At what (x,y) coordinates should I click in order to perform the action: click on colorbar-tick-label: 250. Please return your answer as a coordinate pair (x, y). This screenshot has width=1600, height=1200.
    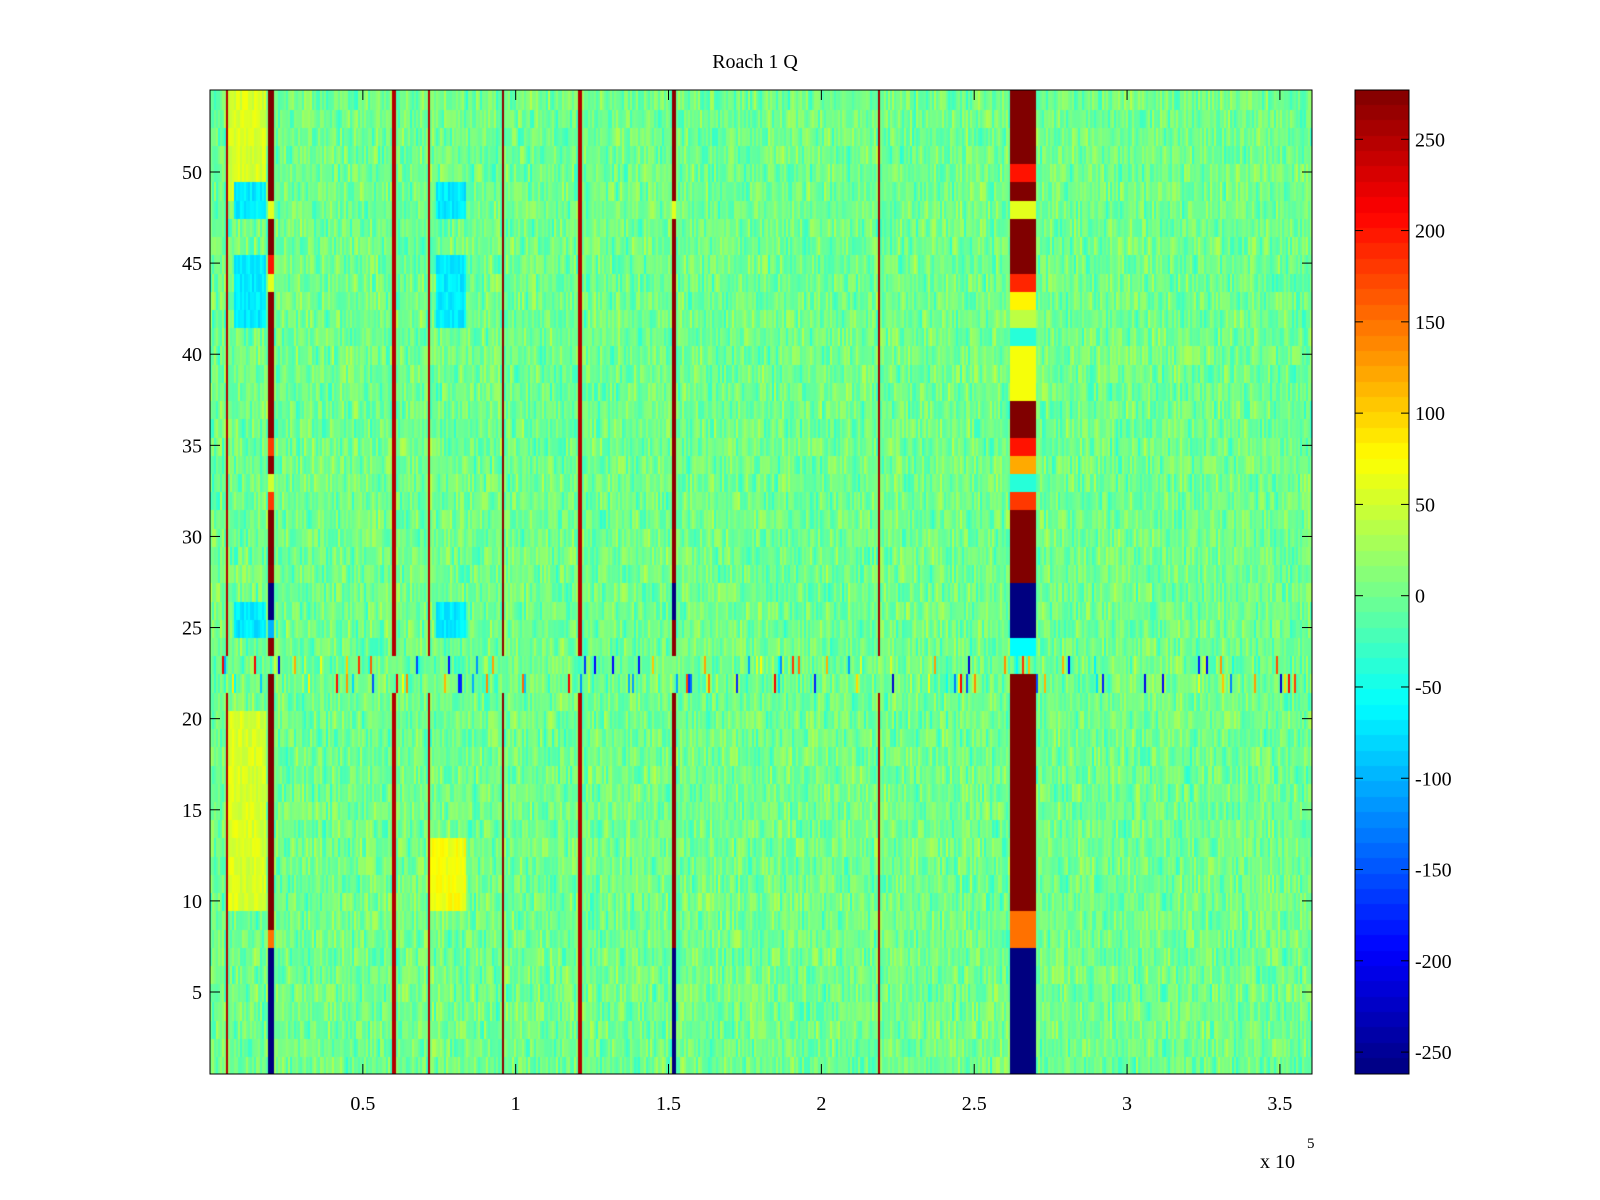
    Looking at the image, I should click on (1430, 140).